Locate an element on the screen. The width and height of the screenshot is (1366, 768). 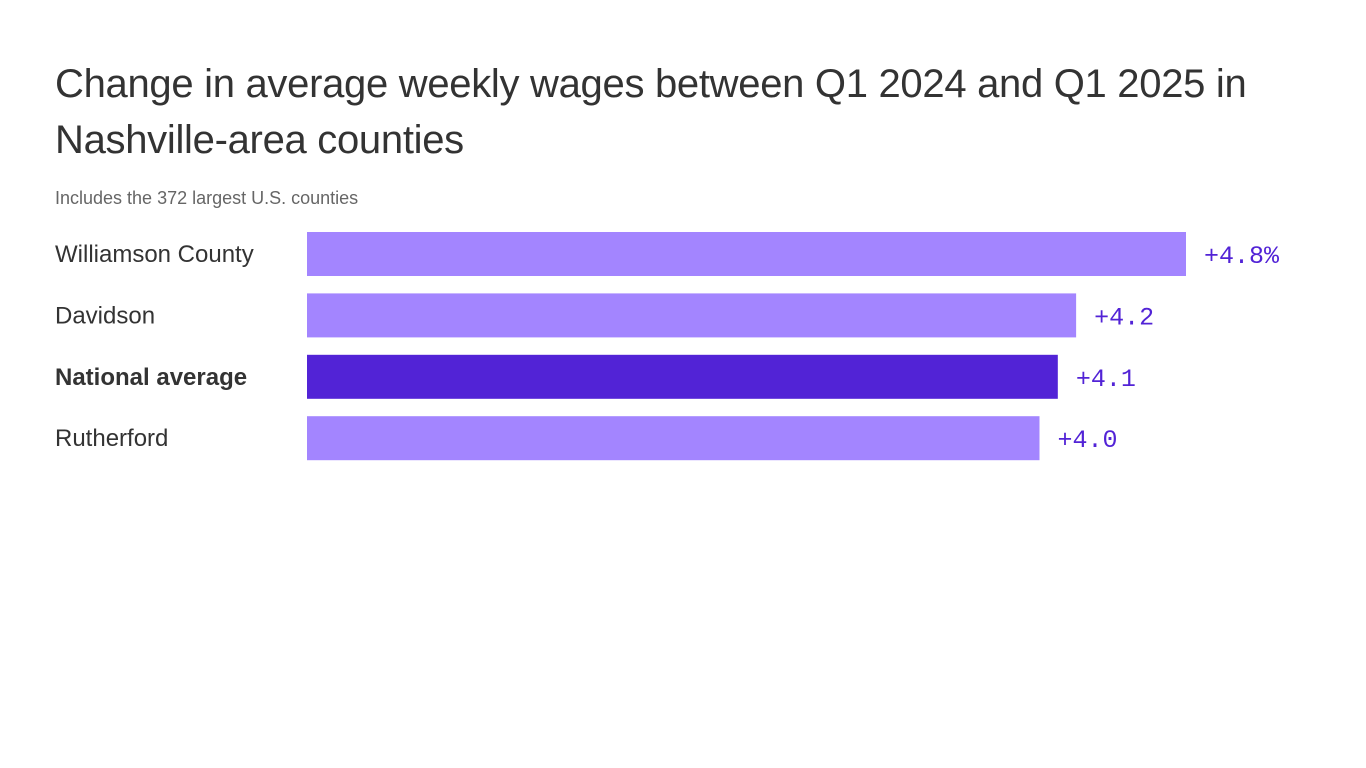
category-label: Williamson County is located at coordinates (154, 254).